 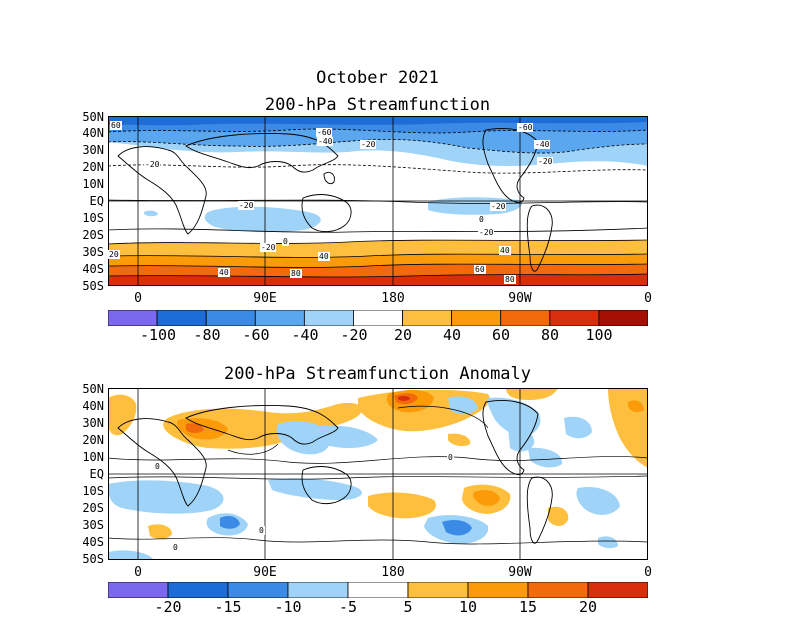 What do you see at coordinates (408, 607) in the screenshot?
I see `colorbar-label: 5` at bounding box center [408, 607].